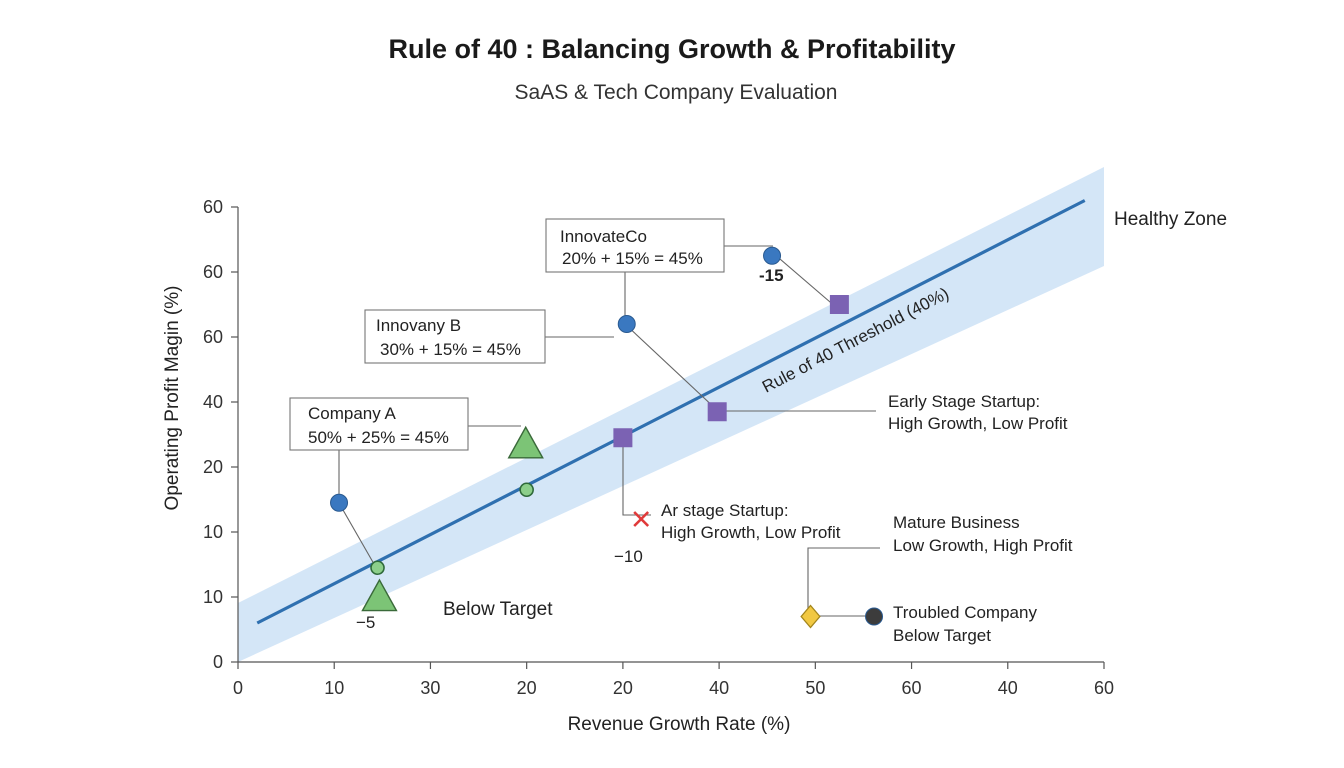 This screenshot has height=768, width=1344. What do you see at coordinates (378, 437) in the screenshot?
I see `company-a-formula: 50% + 25% = 45%` at bounding box center [378, 437].